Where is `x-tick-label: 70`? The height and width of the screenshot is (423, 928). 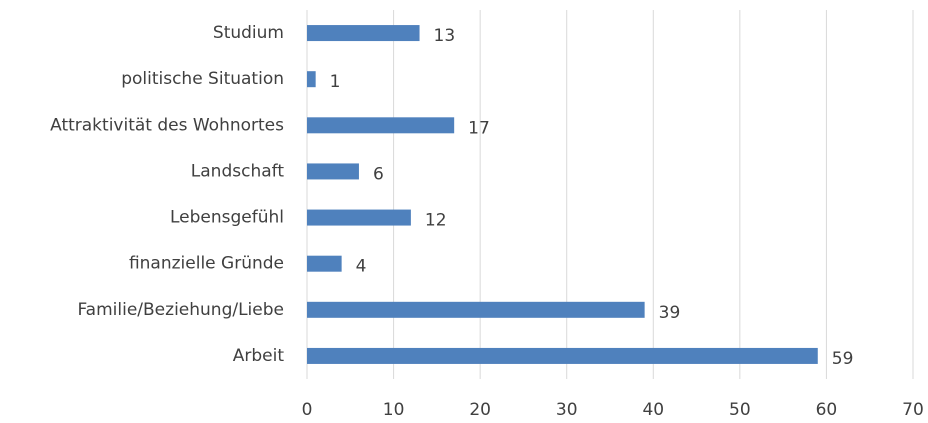 x-tick-label: 70 is located at coordinates (913, 410).